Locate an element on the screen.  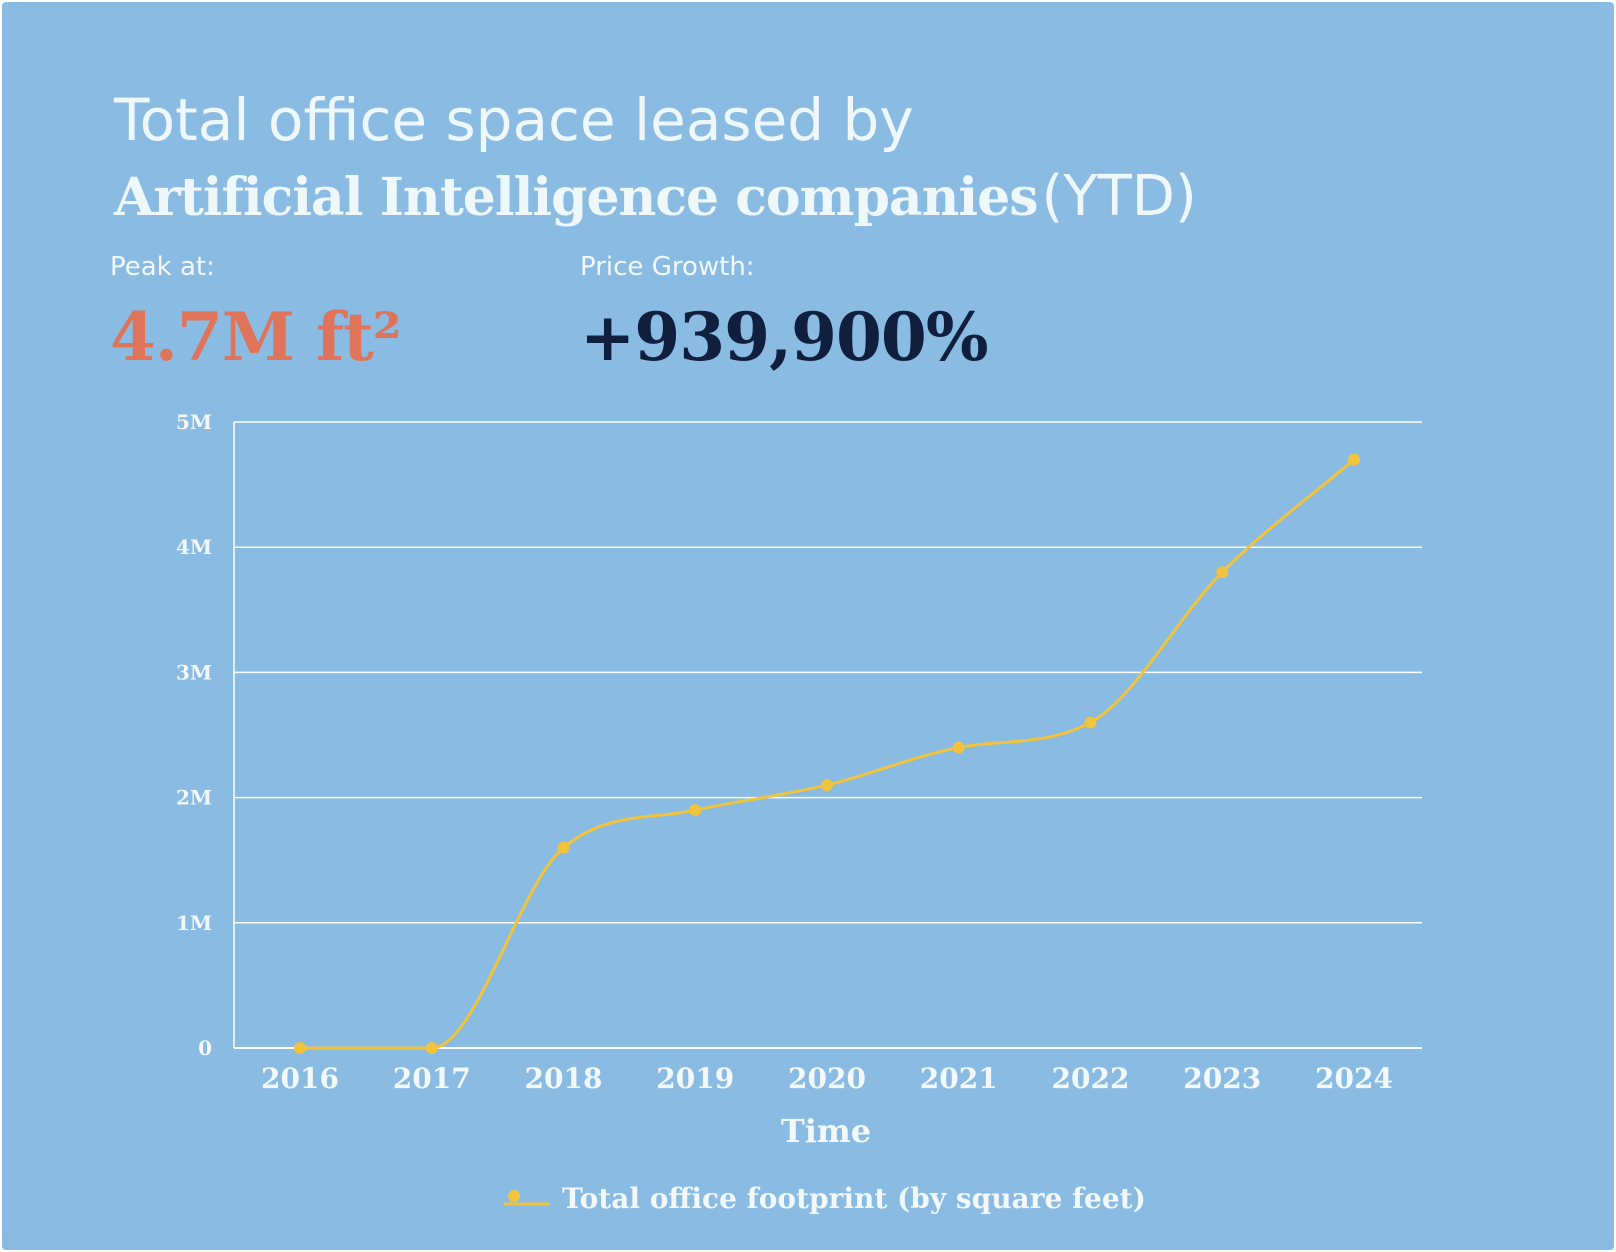
x-tick-label: 2016 is located at coordinates (300, 1078).